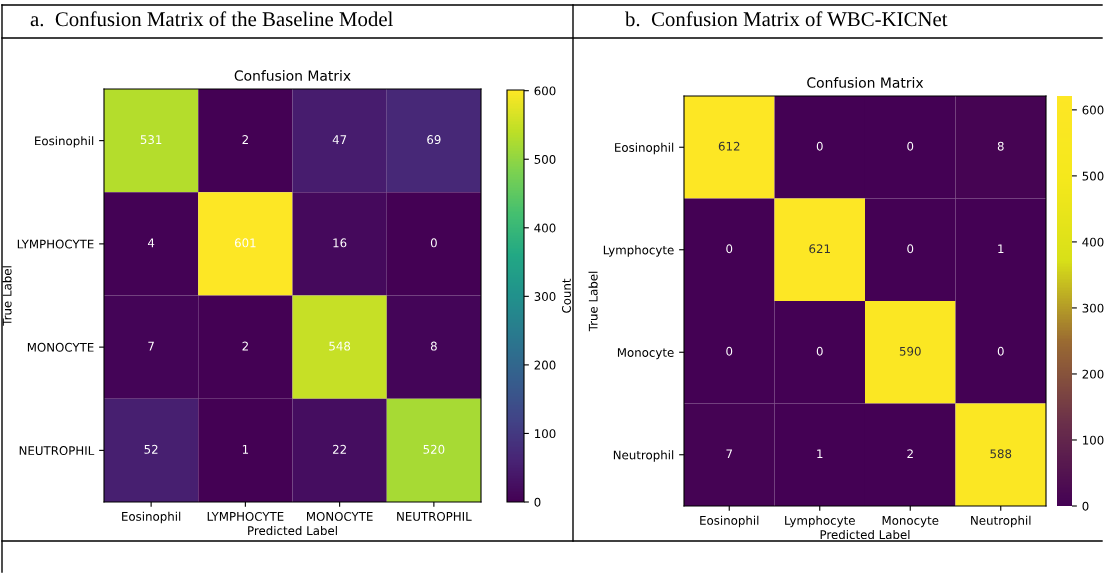 This screenshot has height=574, width=1104. Describe the element at coordinates (245, 243) in the screenshot. I see `data-label: 601` at that location.